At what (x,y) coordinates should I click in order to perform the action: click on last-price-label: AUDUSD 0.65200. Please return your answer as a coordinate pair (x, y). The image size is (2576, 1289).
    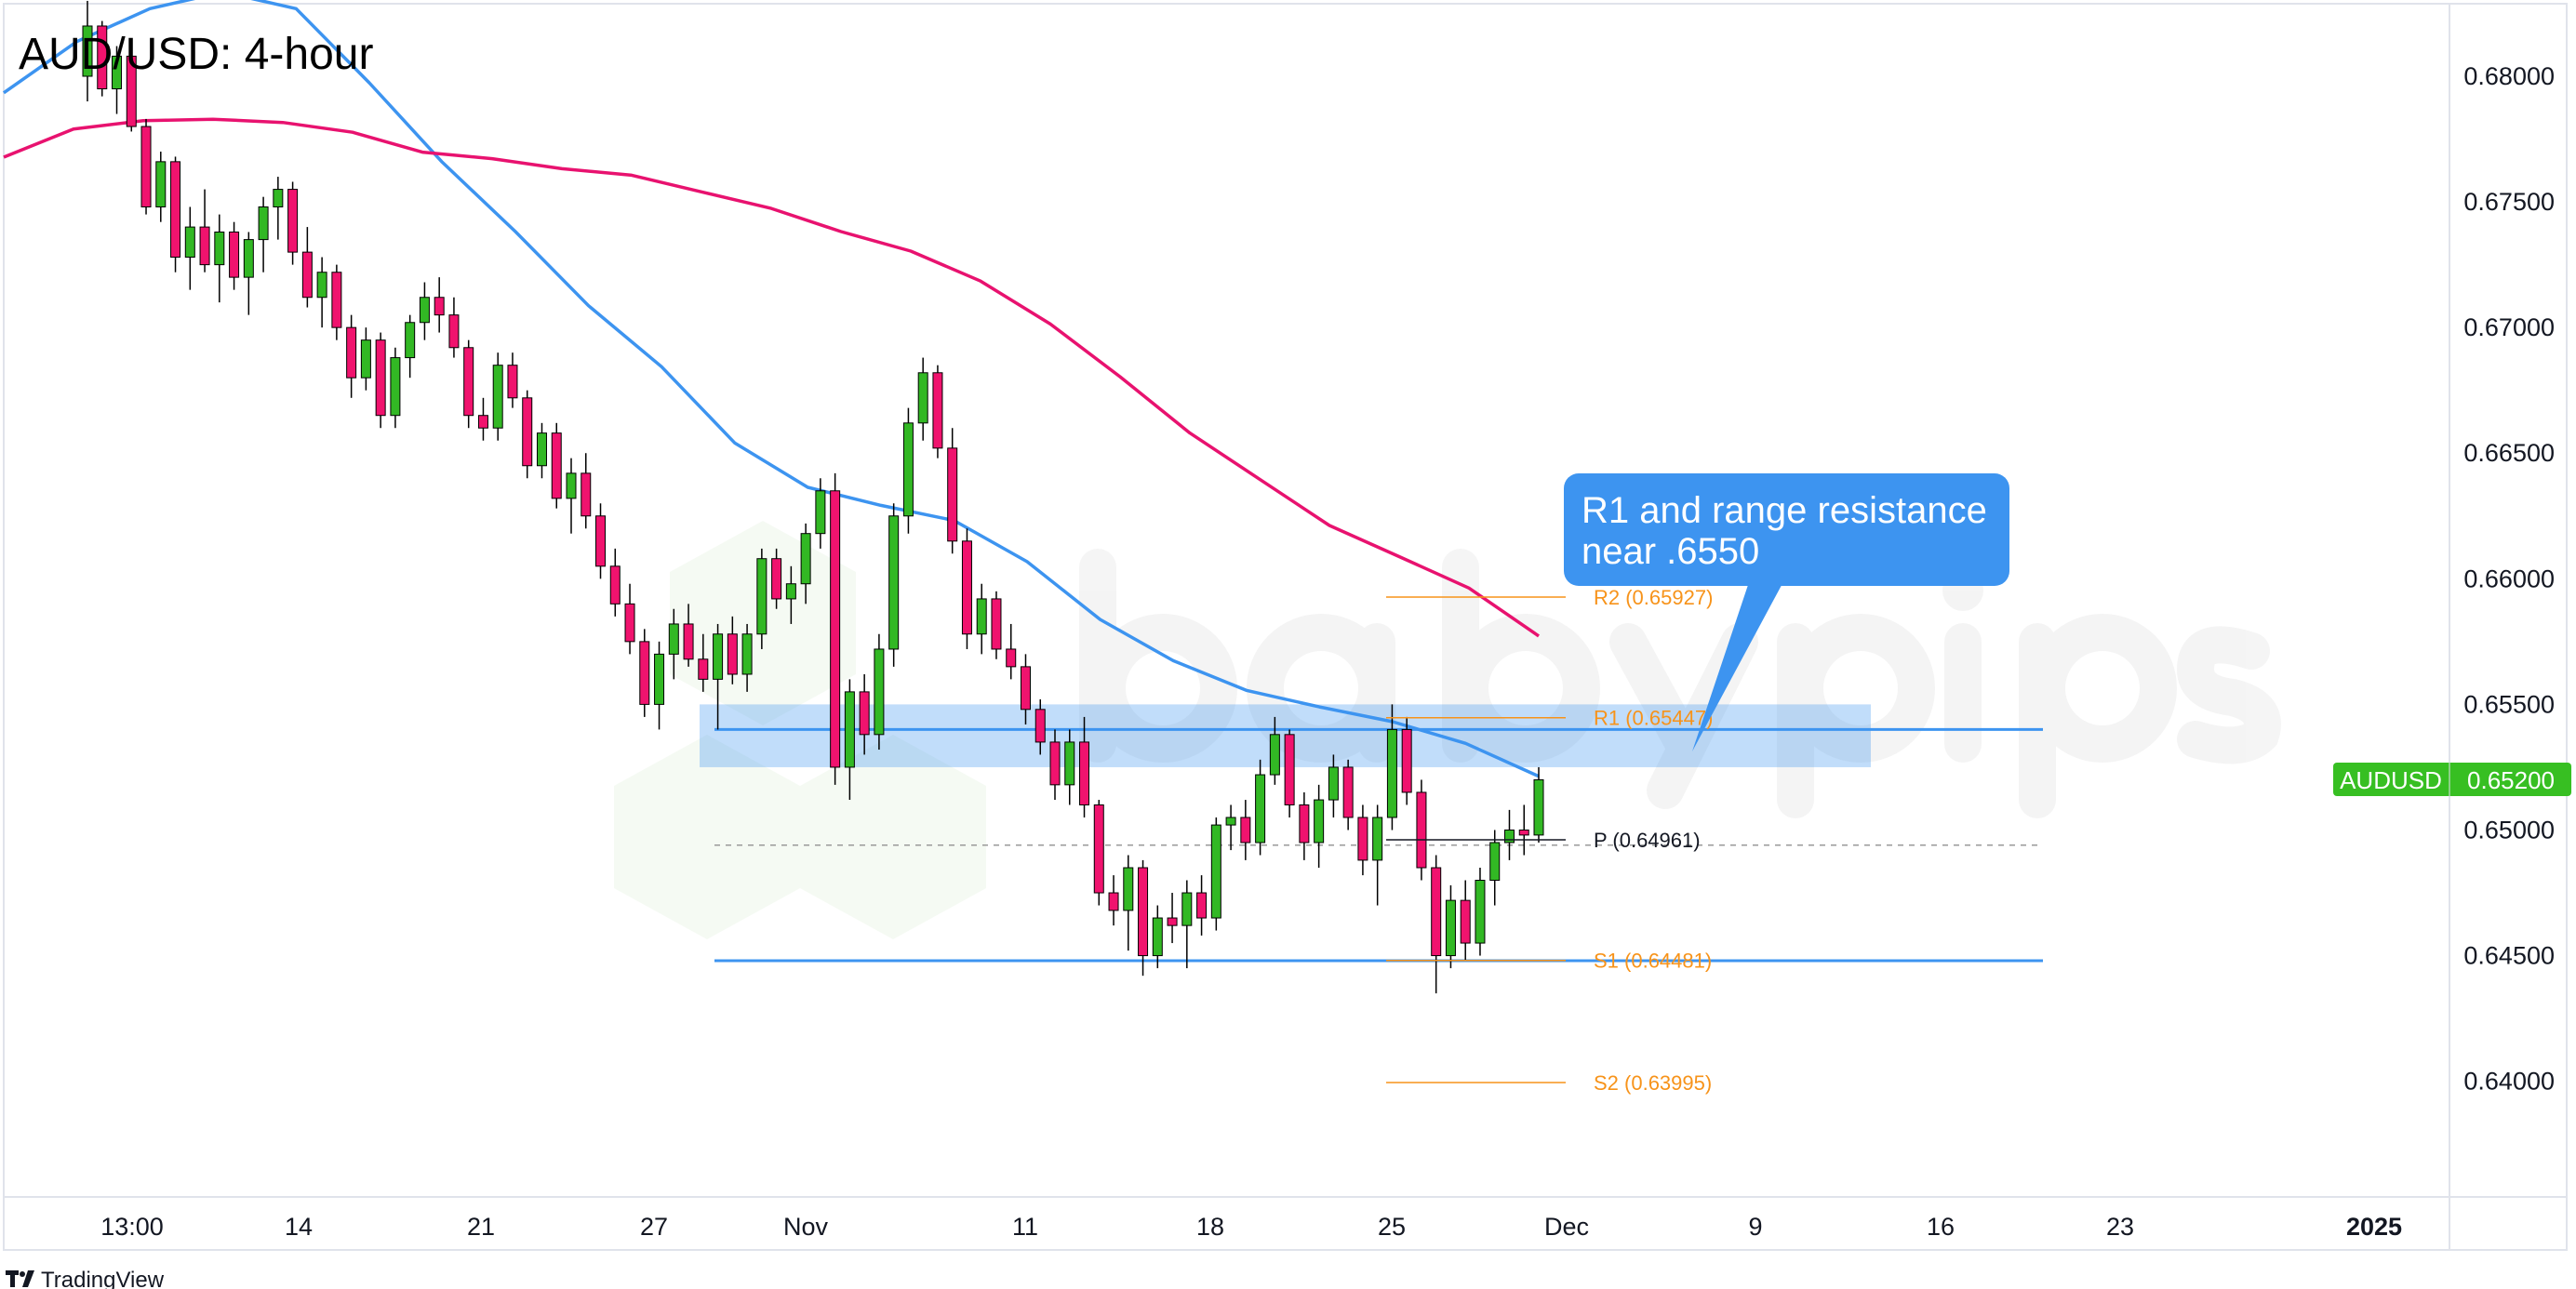
    Looking at the image, I should click on (2452, 779).